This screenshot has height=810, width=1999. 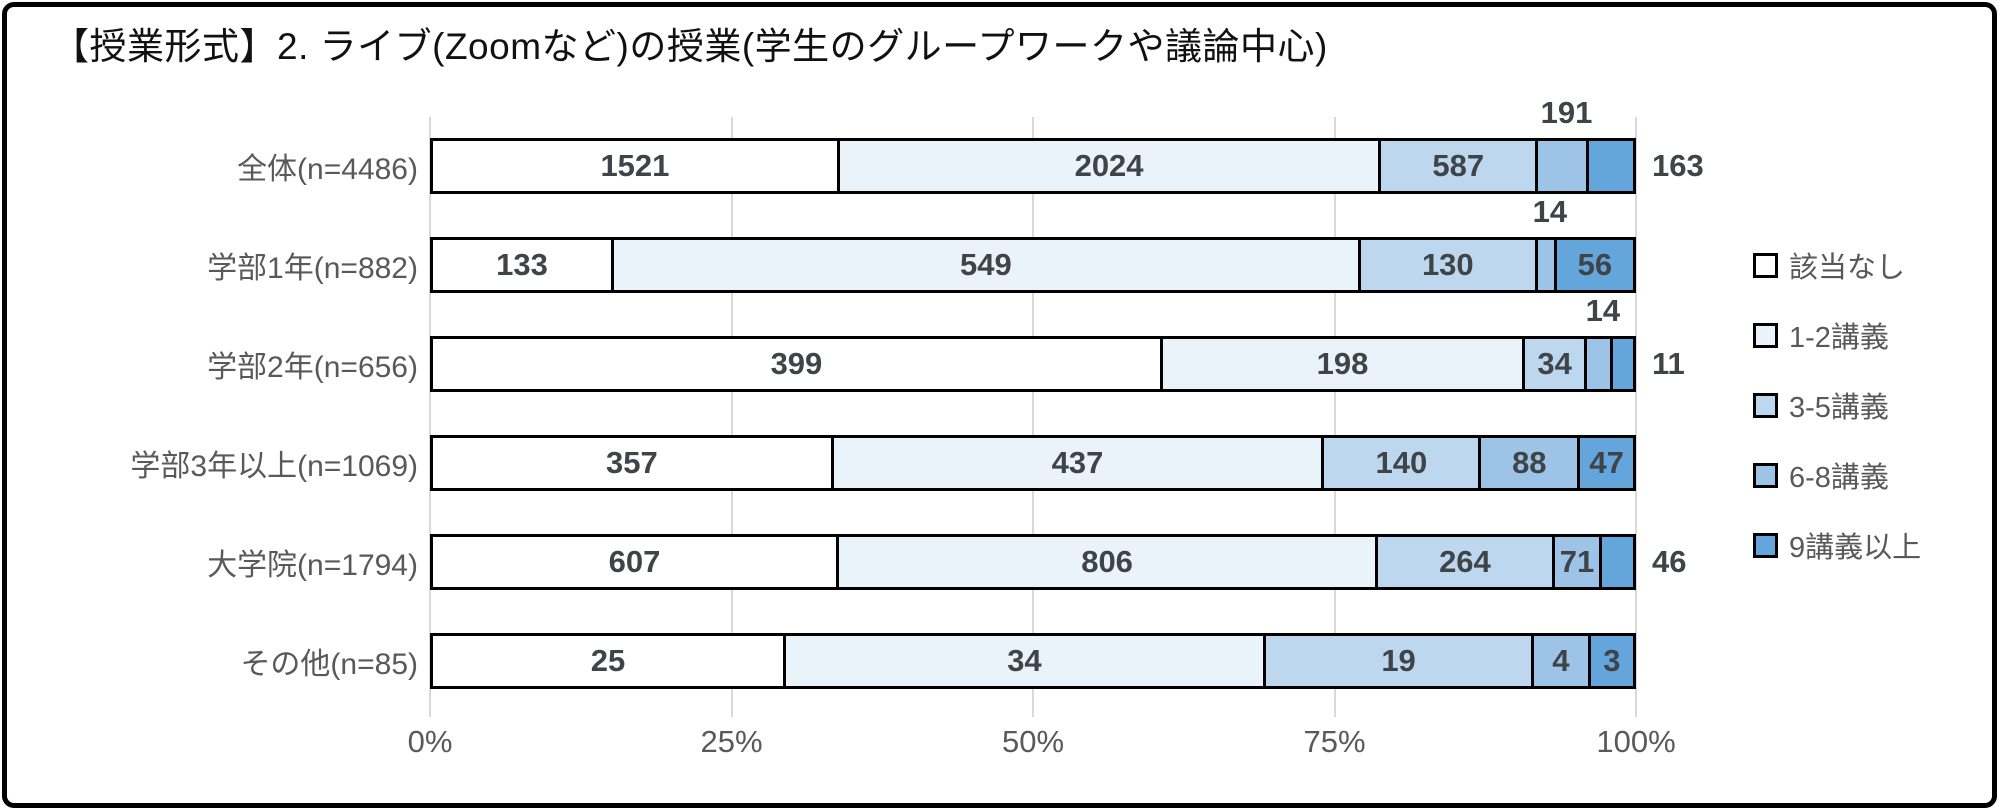 I want to click on value-label: 25, so click(x=608, y=660).